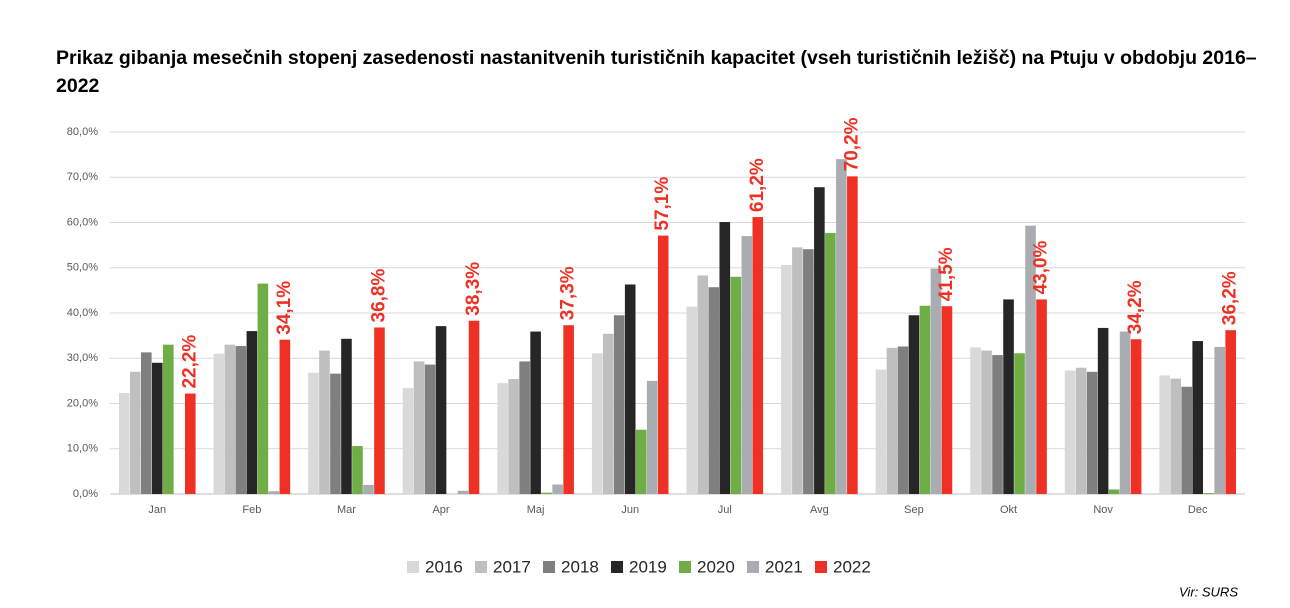 The height and width of the screenshot is (608, 1290). I want to click on x-tick-label: Maj, so click(536, 510).